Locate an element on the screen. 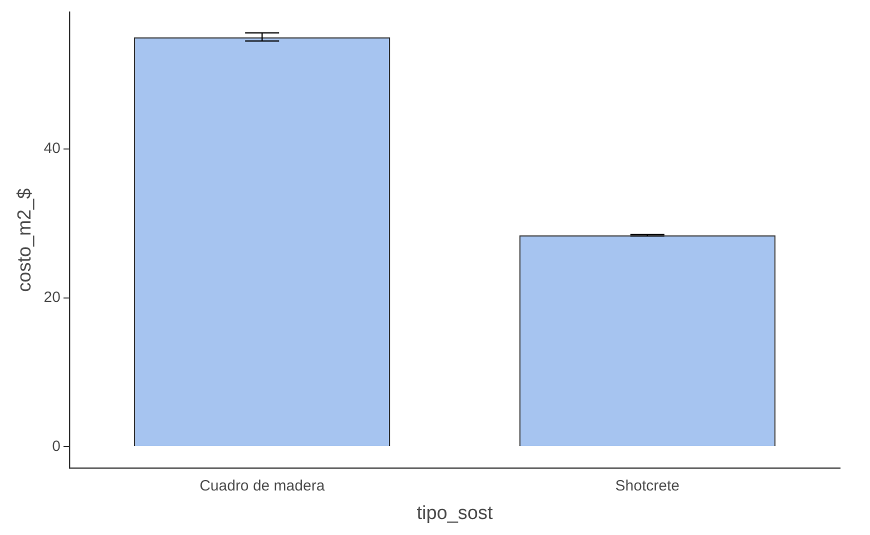  y-tick-label: 0 is located at coordinates (56, 446).